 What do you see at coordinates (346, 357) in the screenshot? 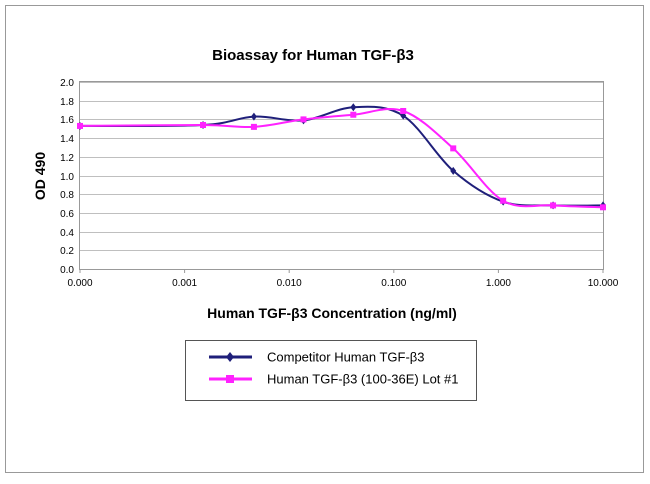
I see `legend-label: Competitor Human TGF-β3` at bounding box center [346, 357].